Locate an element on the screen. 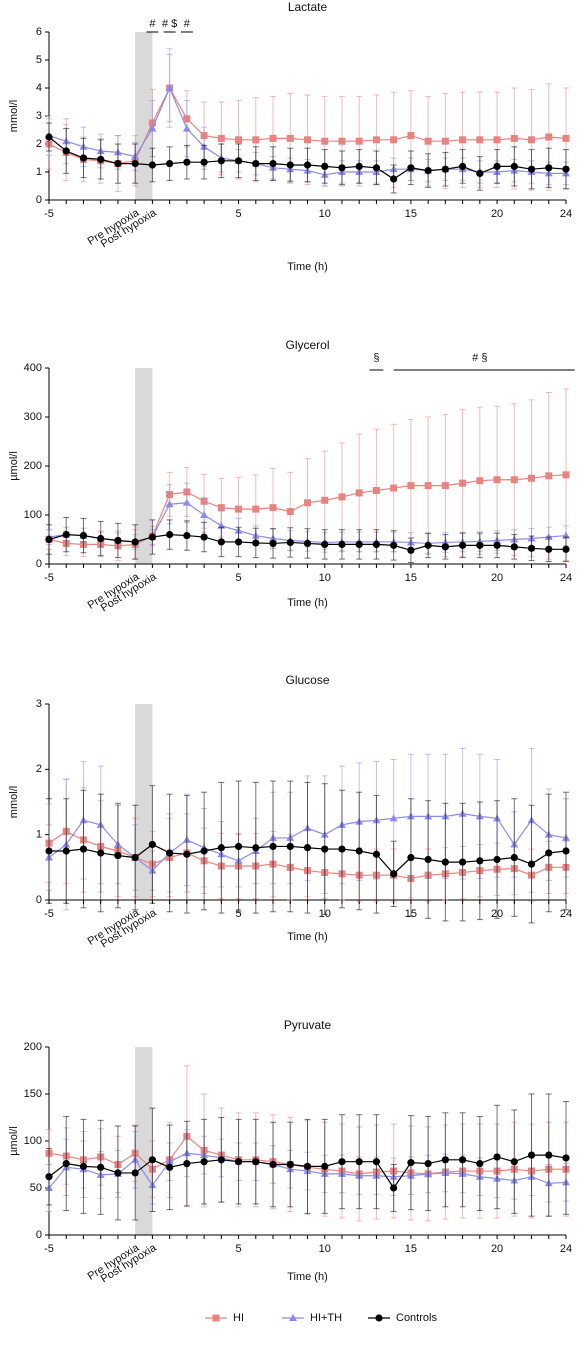 This screenshot has width=581, height=1350. legend-label: HI is located at coordinates (238, 1318).